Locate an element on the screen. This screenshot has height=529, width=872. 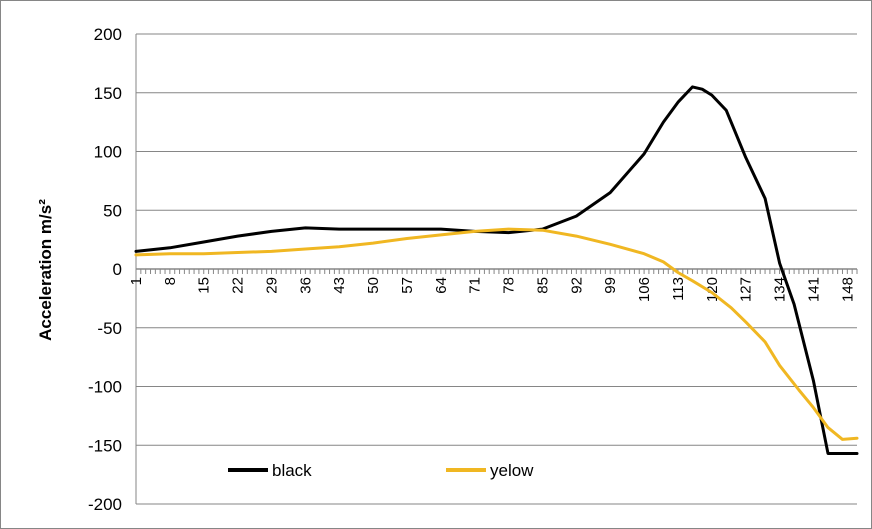
x-tick-label: 50 is located at coordinates (373, 285).